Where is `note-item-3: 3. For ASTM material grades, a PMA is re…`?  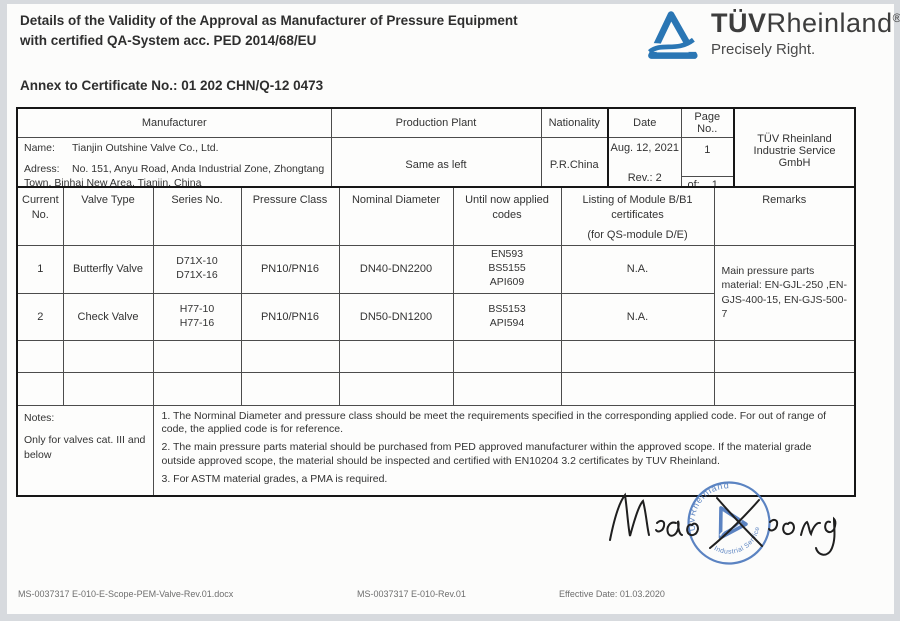
note-item-3: 3. For ASTM material grades, a PMA is re… is located at coordinates (274, 478).